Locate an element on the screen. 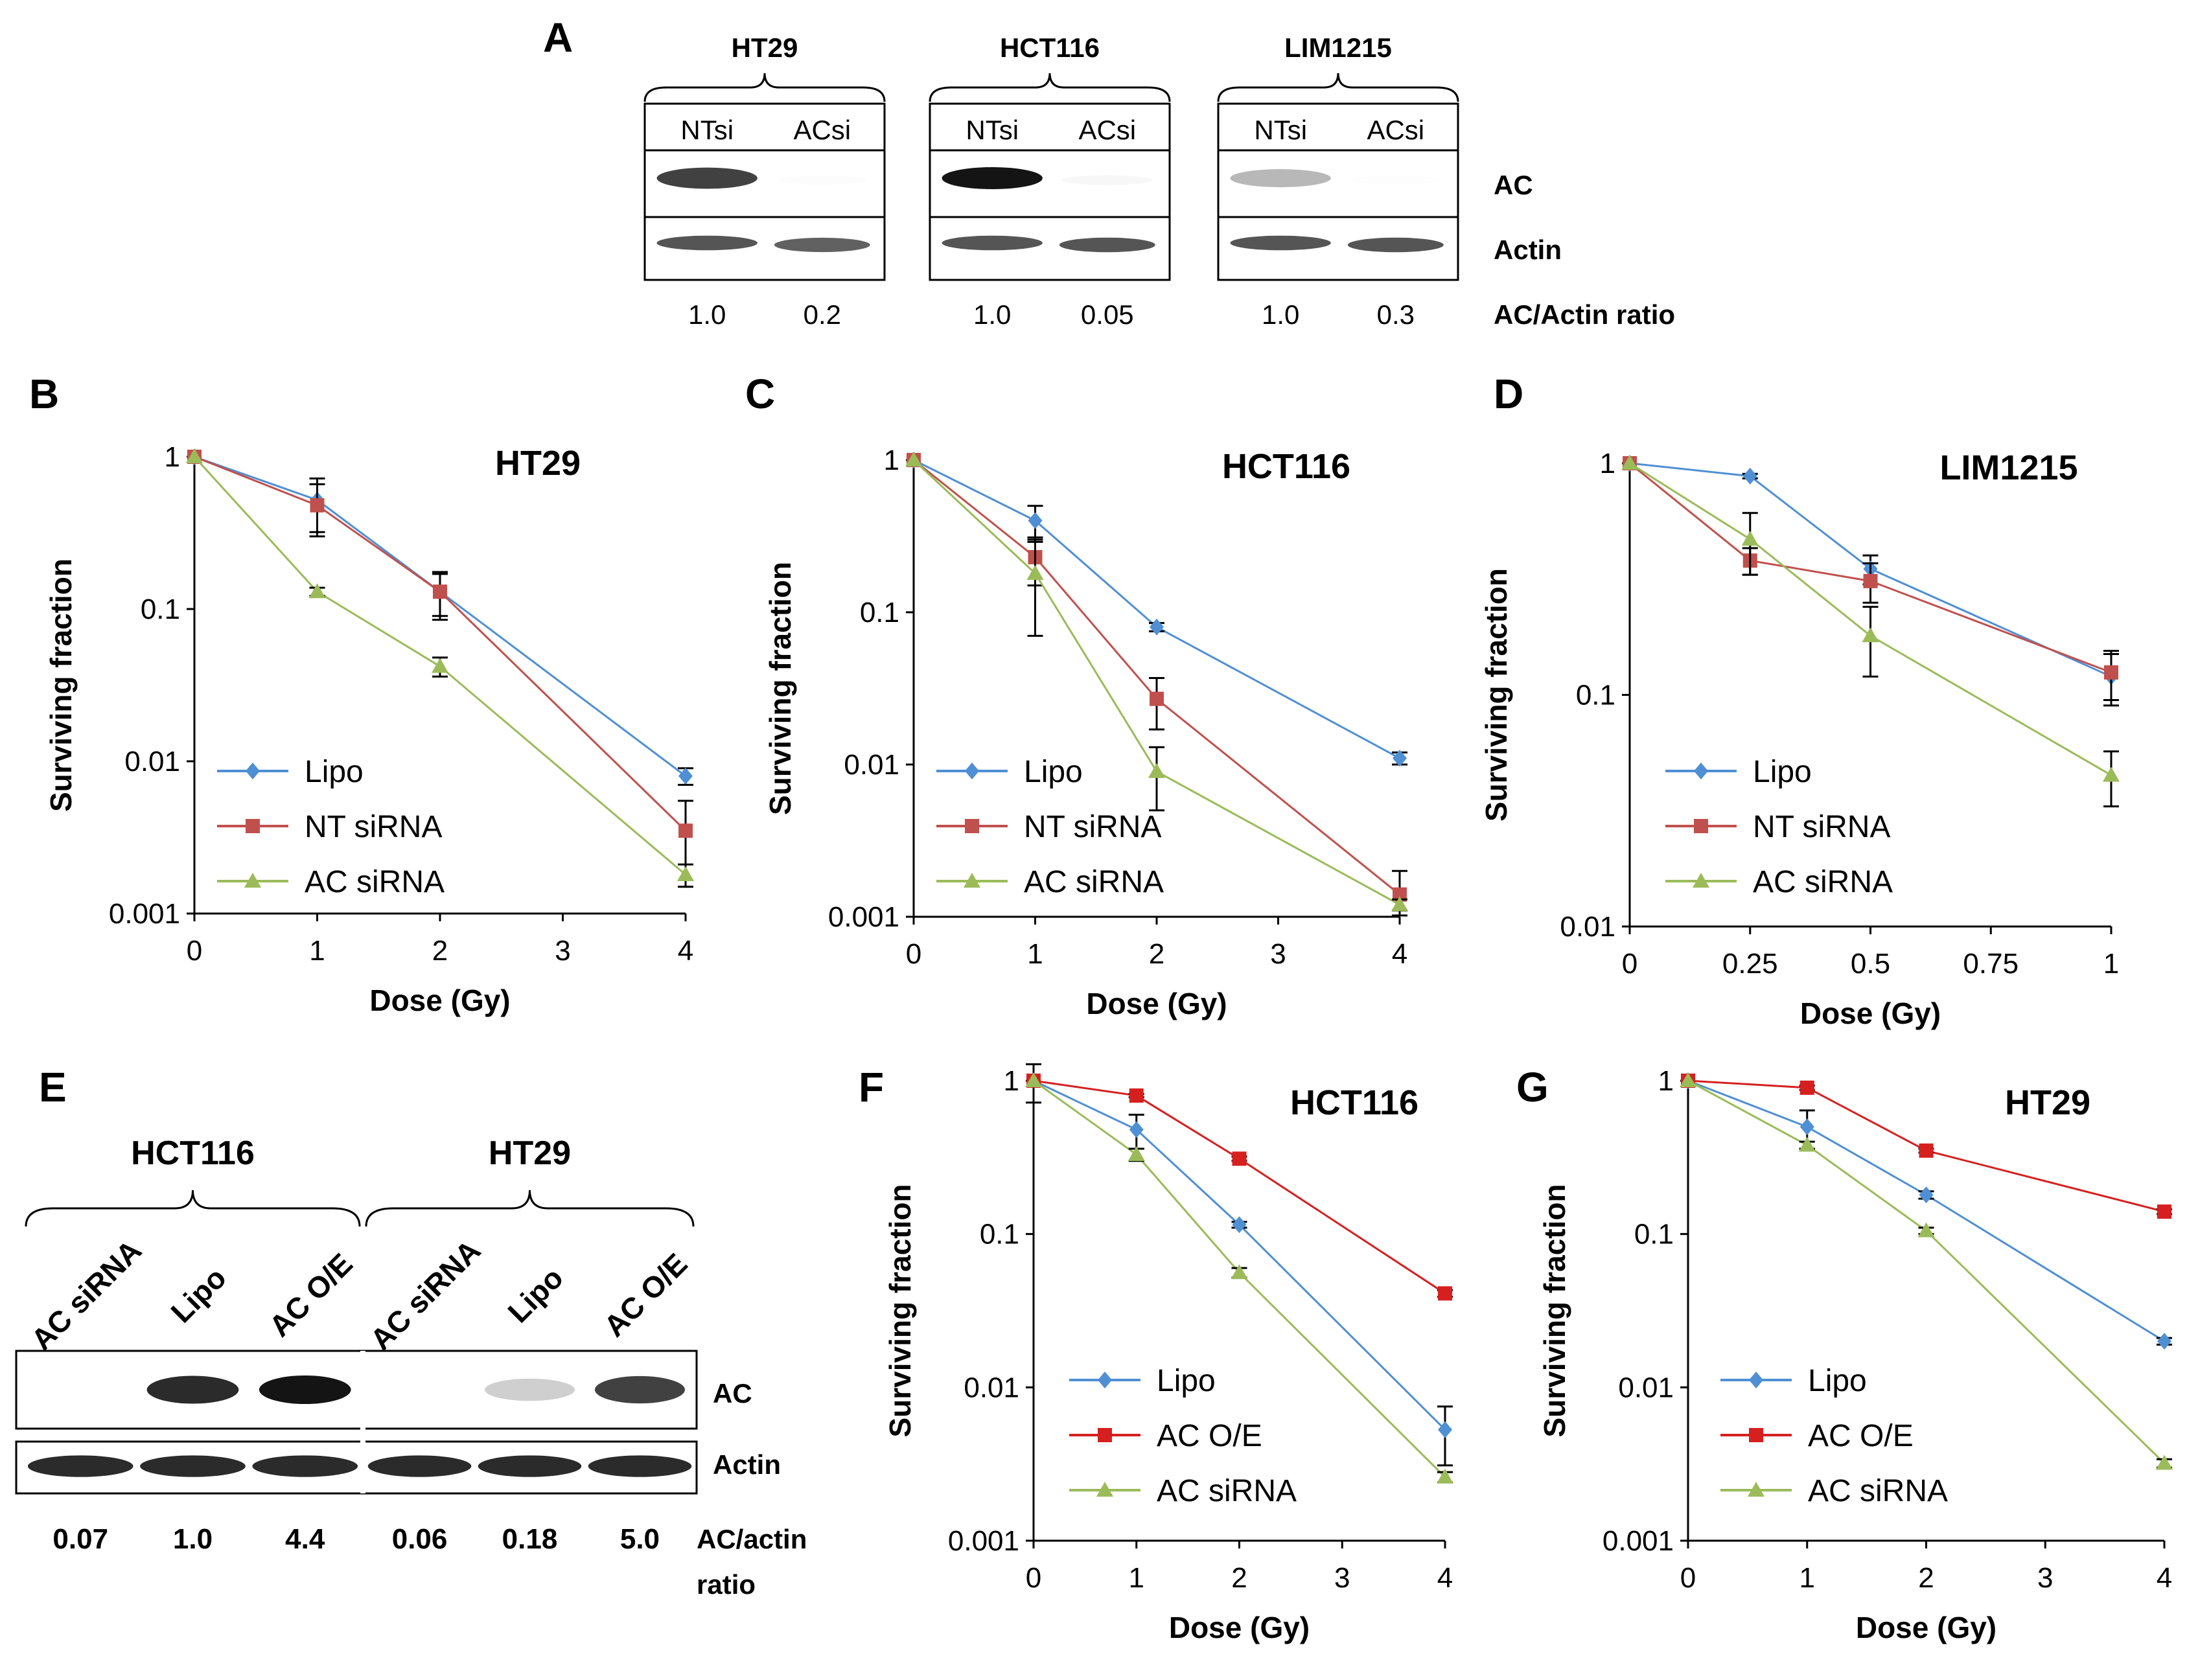 This screenshot has height=1680, width=2187. x-tick-label: 1 is located at coordinates (1807, 1578).